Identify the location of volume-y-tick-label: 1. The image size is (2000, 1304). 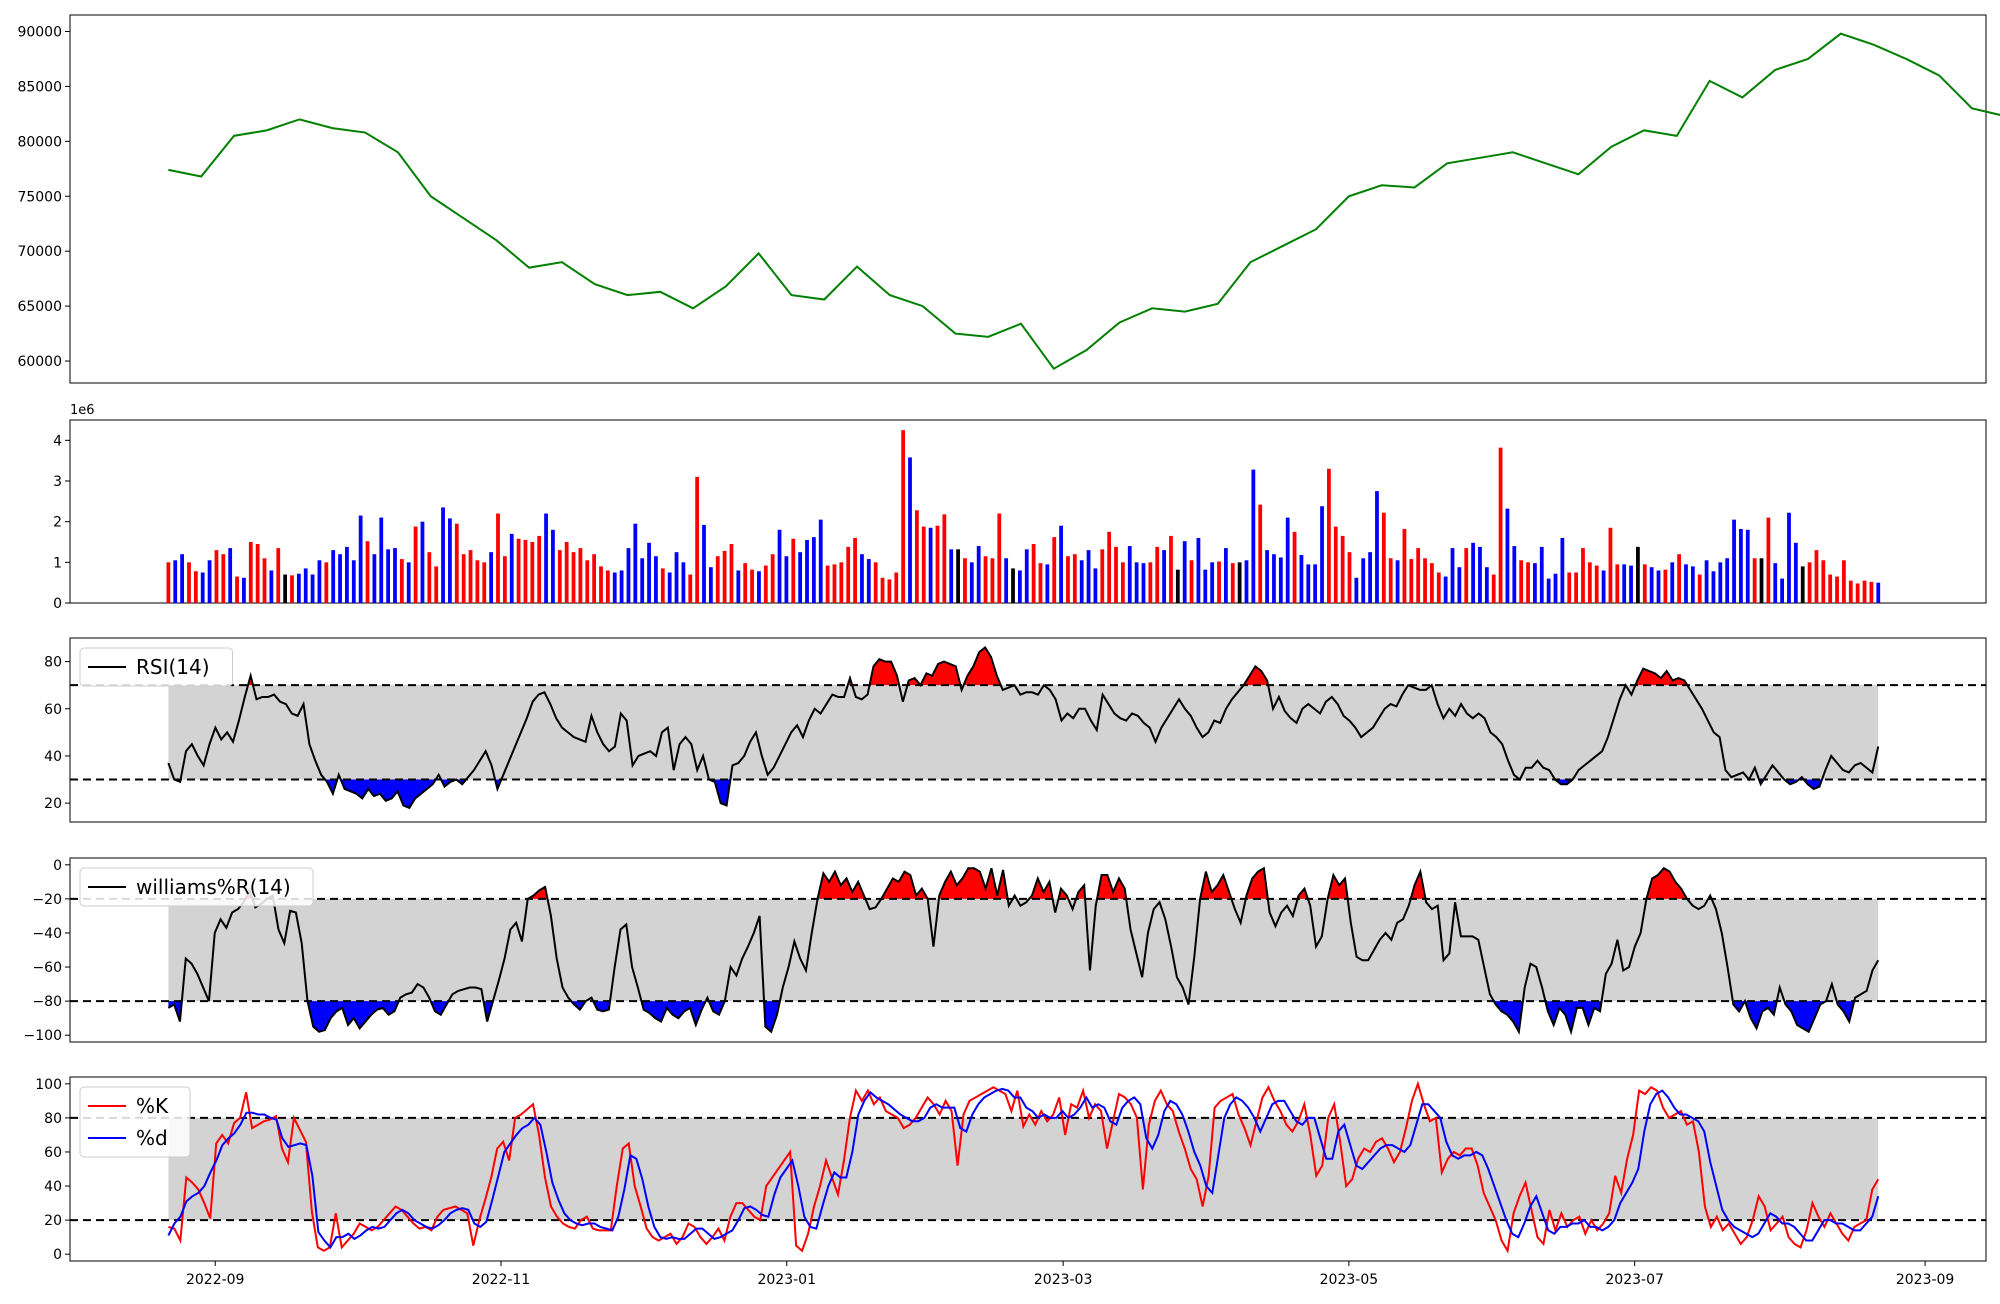
(57, 563).